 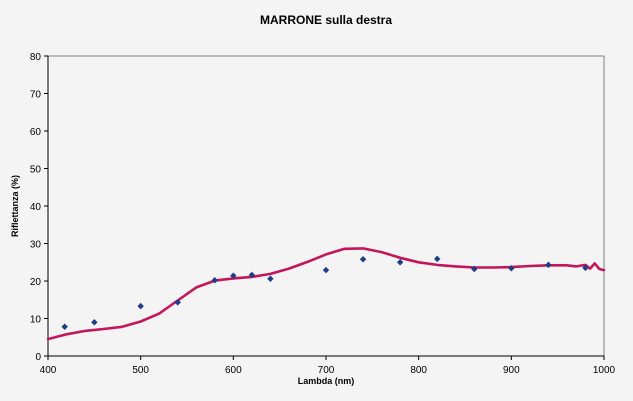 What do you see at coordinates (140, 370) in the screenshot?
I see `x-tick-label: 500` at bounding box center [140, 370].